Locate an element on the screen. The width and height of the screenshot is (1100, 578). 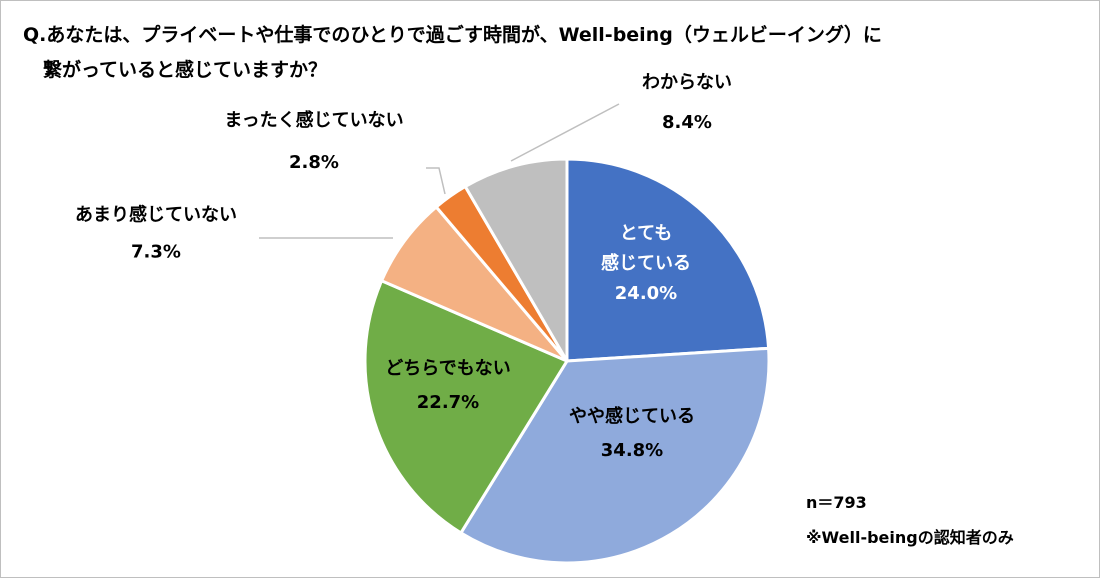
chart-title-line-2: 繋がっていると感じていますか？ is located at coordinates (185, 69).